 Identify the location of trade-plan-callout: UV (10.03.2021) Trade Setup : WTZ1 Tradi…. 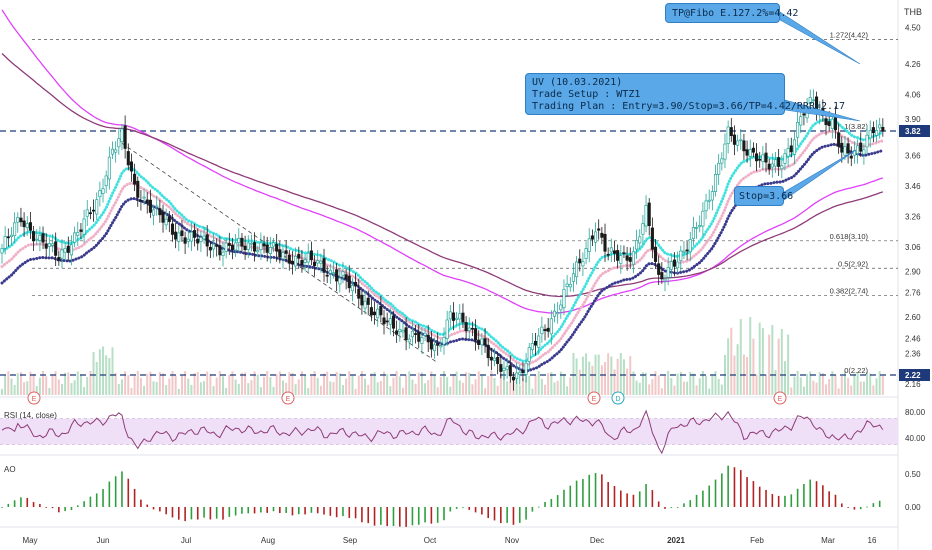
(685, 94).